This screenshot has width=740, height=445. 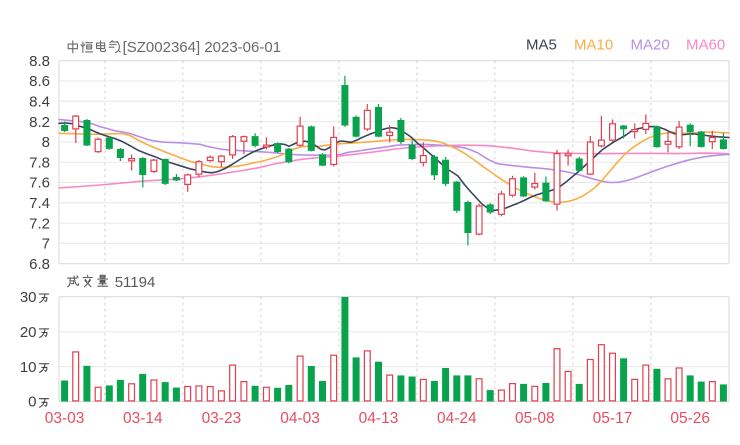 I want to click on svg-text: 20, so click(x=28, y=332).